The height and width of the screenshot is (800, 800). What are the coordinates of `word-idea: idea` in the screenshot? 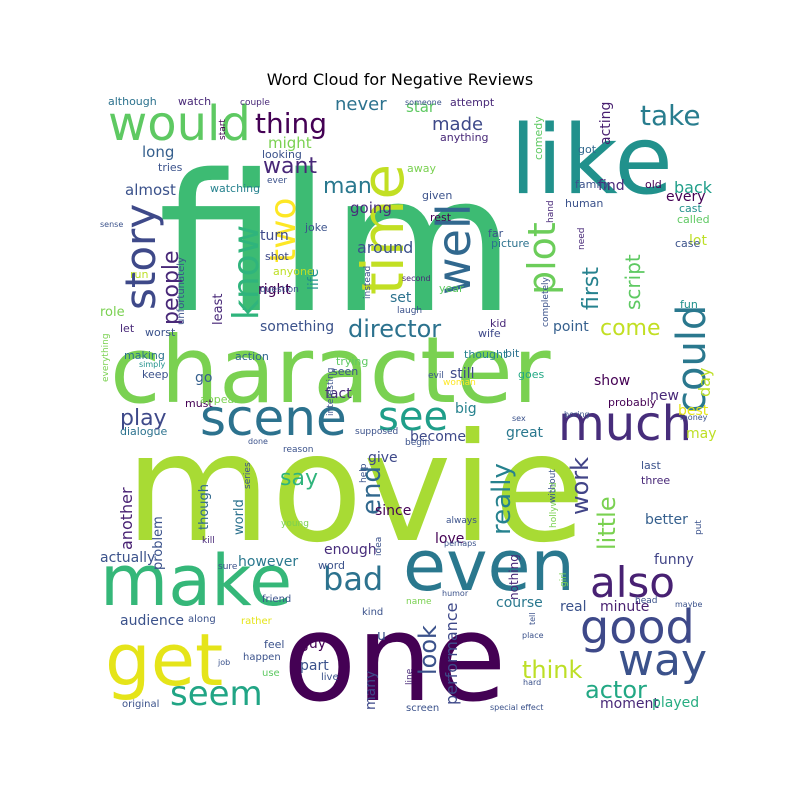 It's located at (379, 546).